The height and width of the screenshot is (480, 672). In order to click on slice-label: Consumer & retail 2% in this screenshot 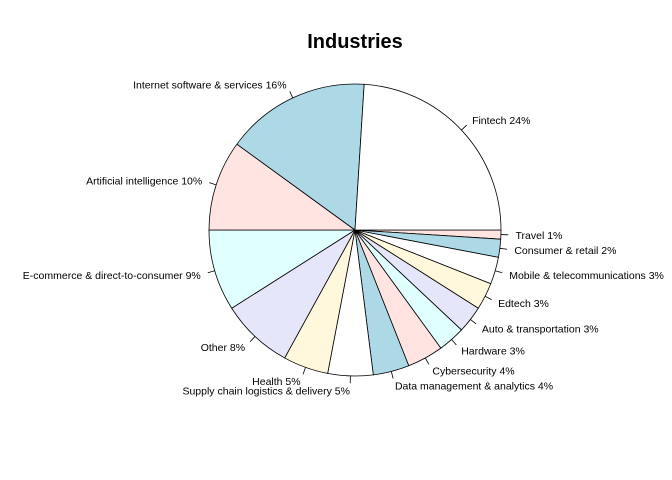, I will do `click(565, 251)`.